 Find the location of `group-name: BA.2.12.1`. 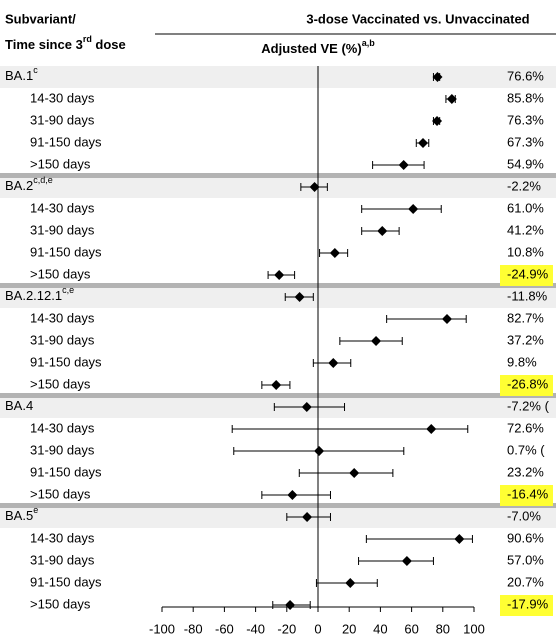

group-name: BA.2.12.1 is located at coordinates (33, 295).